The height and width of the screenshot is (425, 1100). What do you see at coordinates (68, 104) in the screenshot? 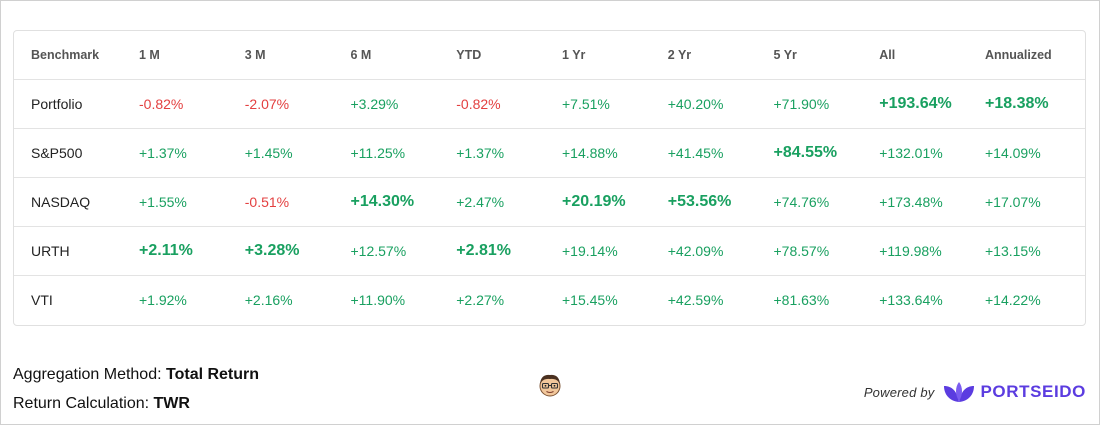
I see `benchmark-name: Portfolio` at bounding box center [68, 104].